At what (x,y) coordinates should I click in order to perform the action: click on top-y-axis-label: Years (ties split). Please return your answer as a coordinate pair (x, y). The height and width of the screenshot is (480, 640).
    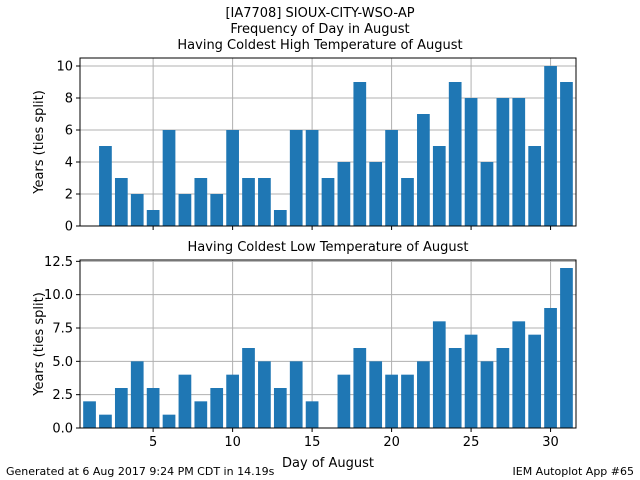
    Looking at the image, I should click on (39, 142).